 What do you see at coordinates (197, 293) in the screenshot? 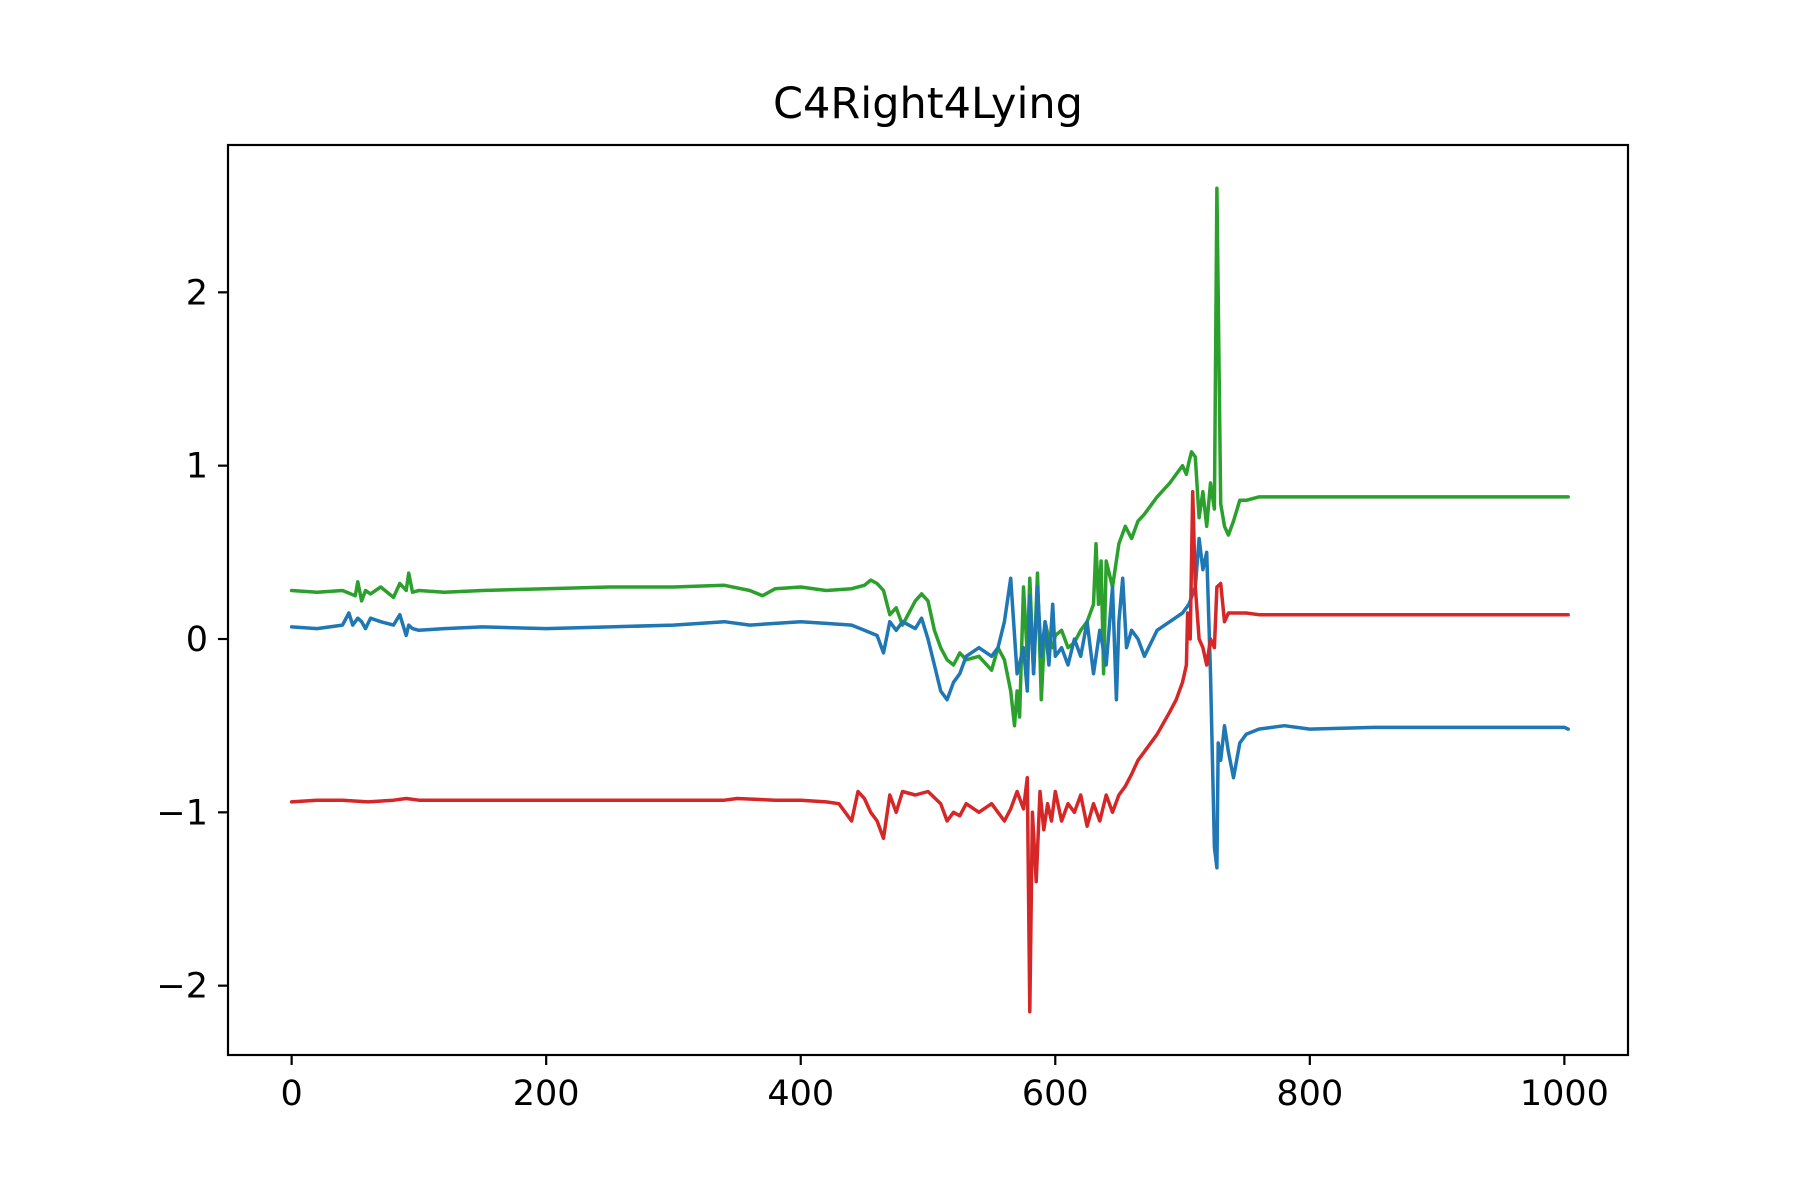
I see `y-tick-label: 2` at bounding box center [197, 293].